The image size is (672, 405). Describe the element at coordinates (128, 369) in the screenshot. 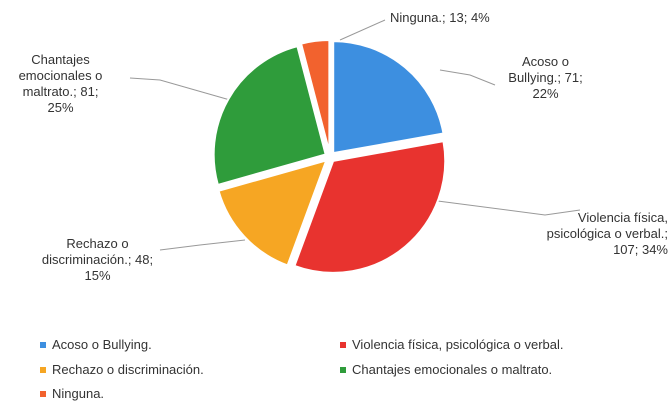

I see `legend-label: Rechazo o discriminación.` at that location.